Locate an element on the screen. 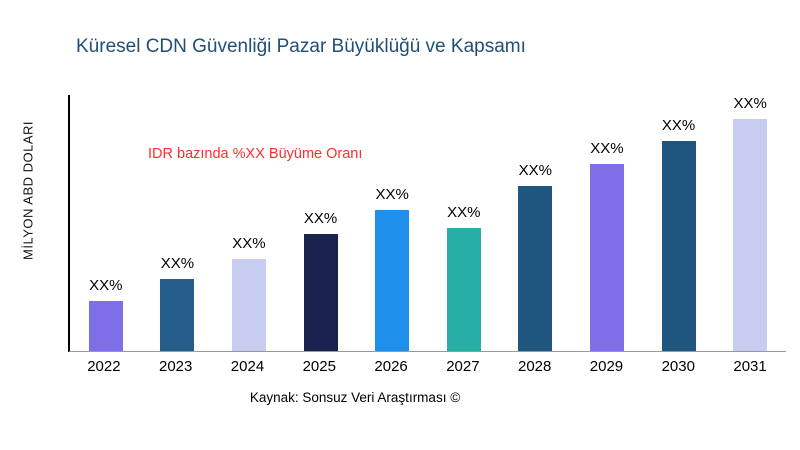 This screenshot has width=800, height=450. bar-2027 is located at coordinates (463, 289).